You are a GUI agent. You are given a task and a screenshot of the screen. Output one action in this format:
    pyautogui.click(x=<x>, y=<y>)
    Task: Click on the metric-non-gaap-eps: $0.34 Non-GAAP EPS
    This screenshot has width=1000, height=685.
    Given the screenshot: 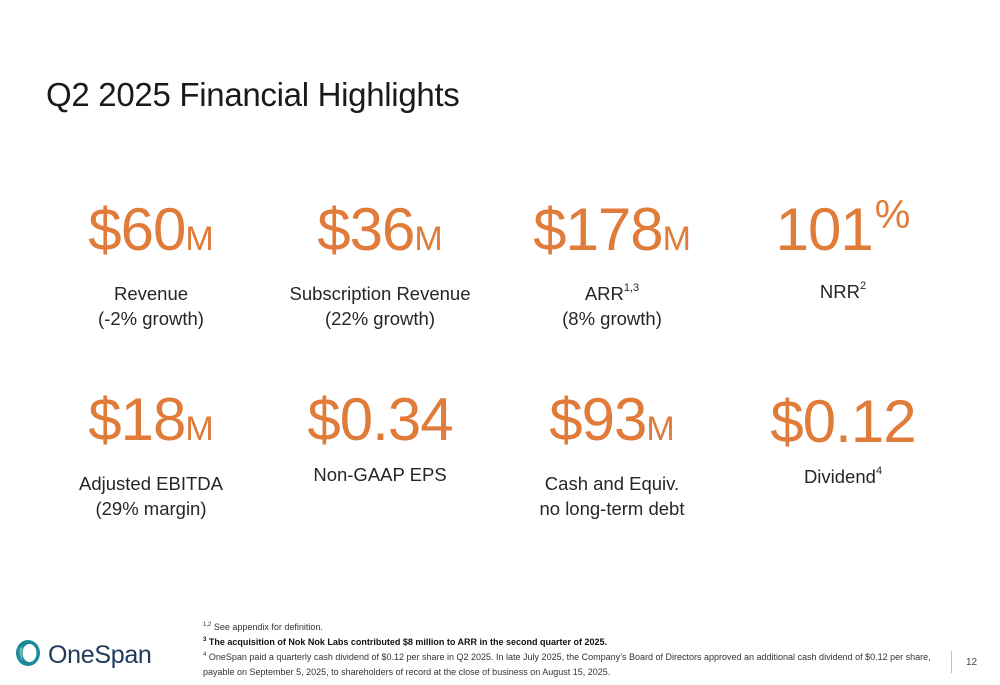 What is the action you would take?
    pyautogui.click(x=380, y=438)
    